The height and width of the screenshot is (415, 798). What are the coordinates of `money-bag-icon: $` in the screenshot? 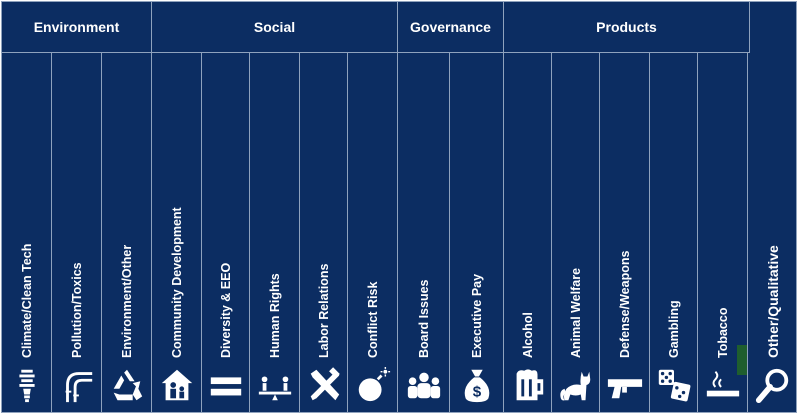 It's located at (477, 385).